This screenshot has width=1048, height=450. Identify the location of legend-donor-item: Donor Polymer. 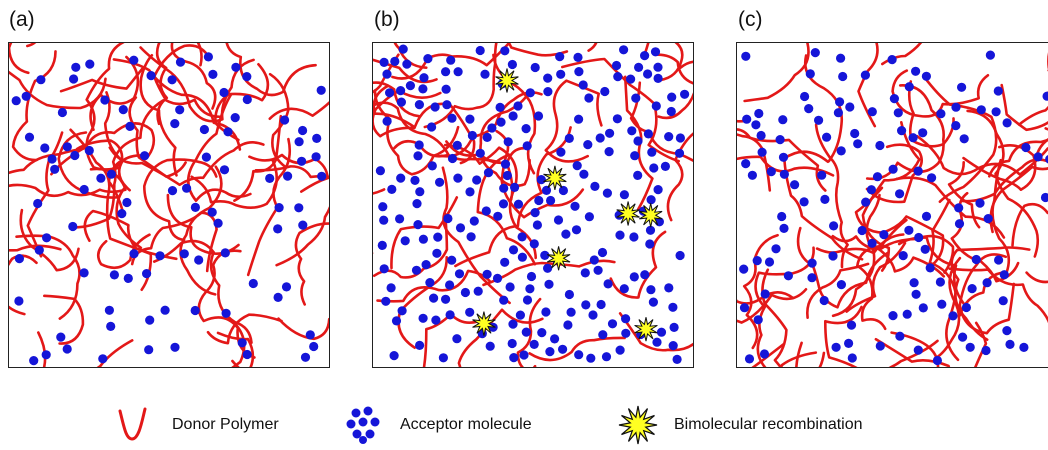
(195, 425).